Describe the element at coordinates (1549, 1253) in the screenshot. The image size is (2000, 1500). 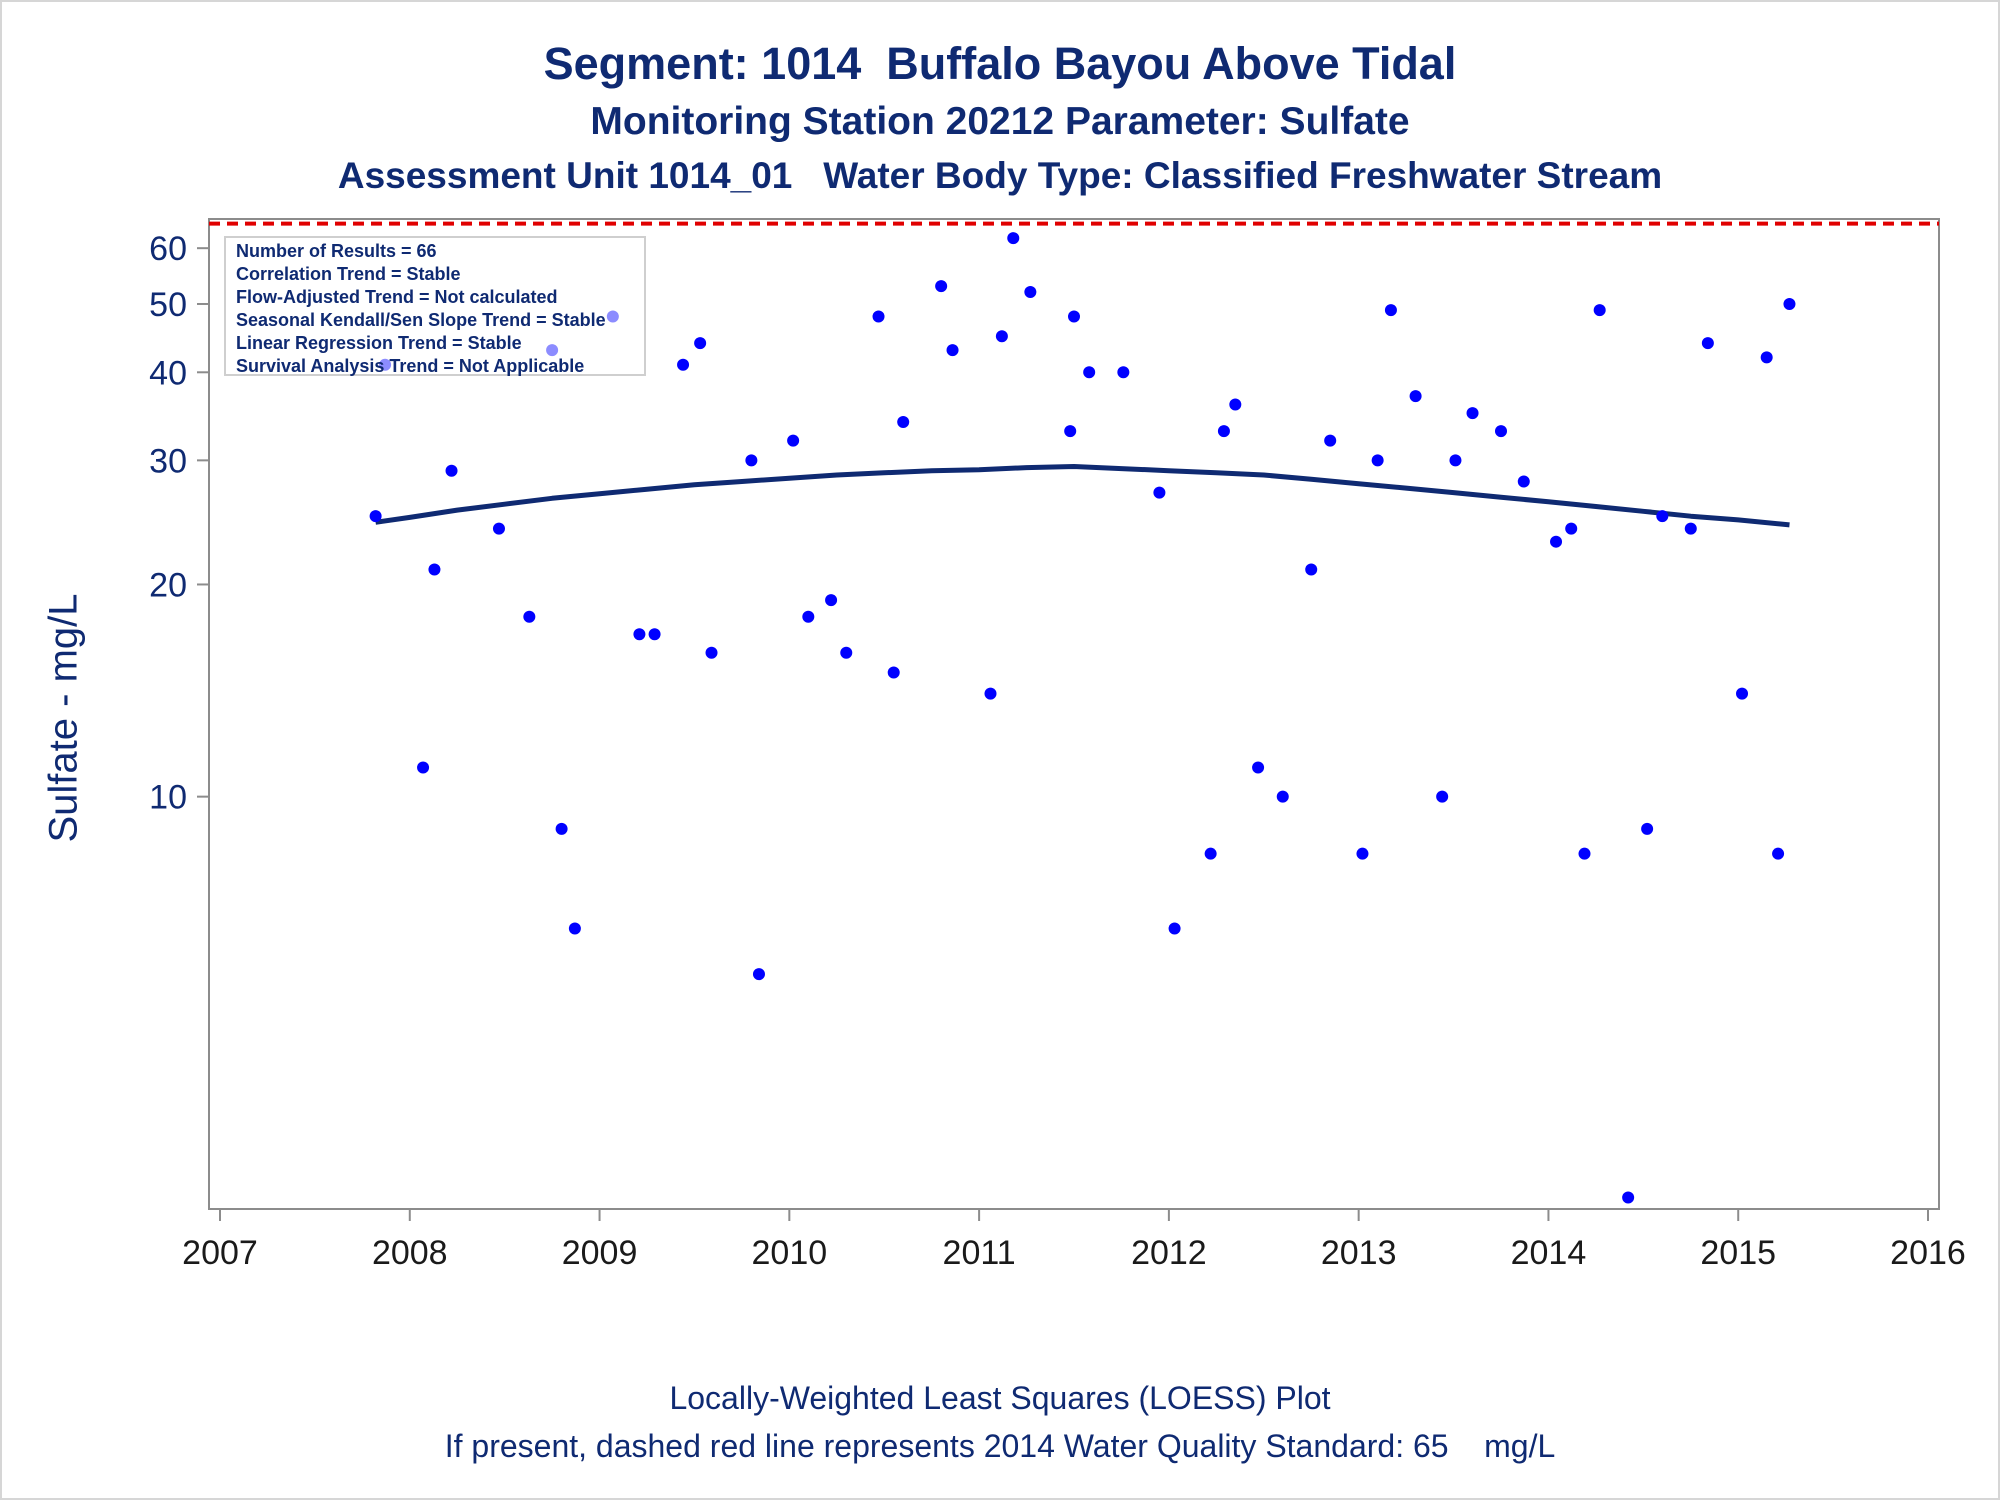
I see `x-tick-label: 2014` at that location.